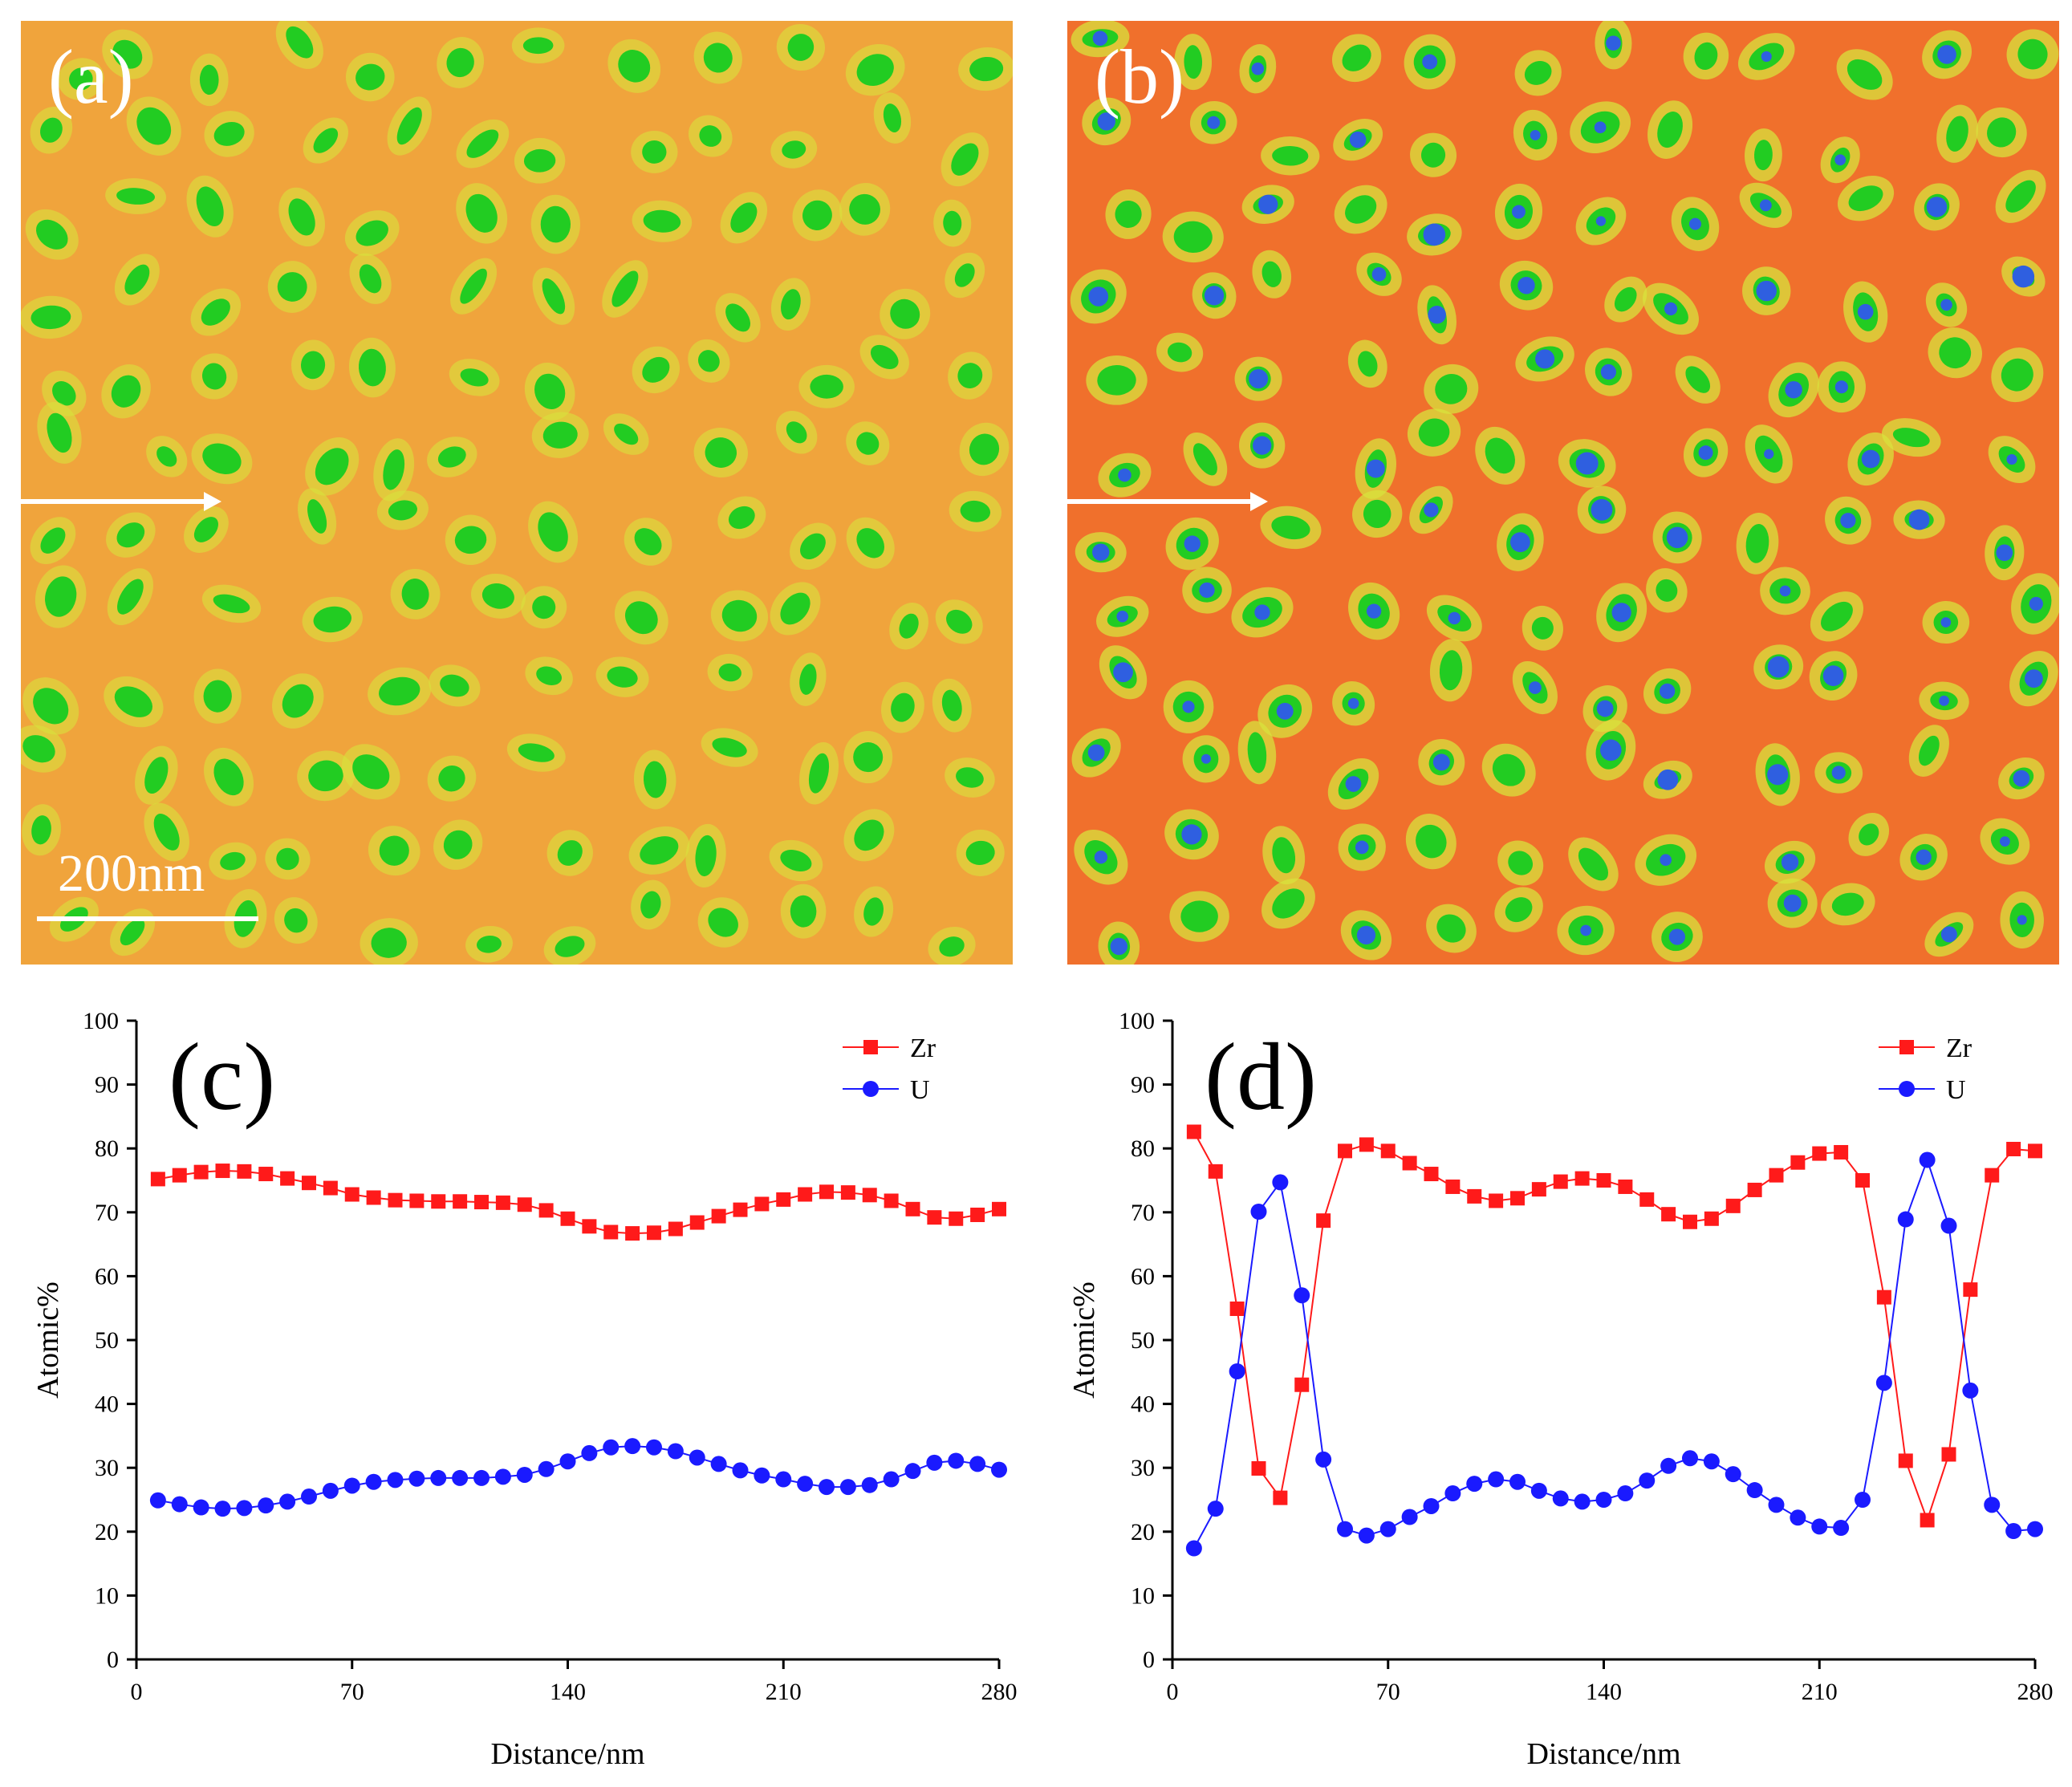  Describe the element at coordinates (222, 1076) in the screenshot. I see `chart-panel-label: (c)` at that location.